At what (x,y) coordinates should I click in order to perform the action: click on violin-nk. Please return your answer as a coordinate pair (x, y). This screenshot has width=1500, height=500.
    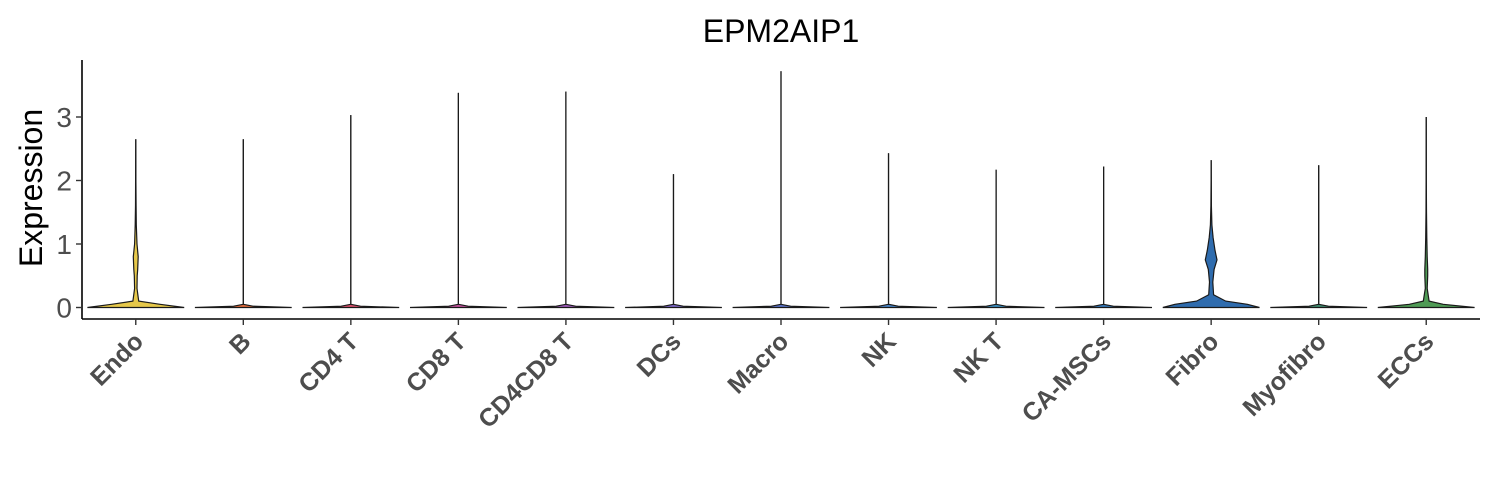
    Looking at the image, I should click on (888, 231).